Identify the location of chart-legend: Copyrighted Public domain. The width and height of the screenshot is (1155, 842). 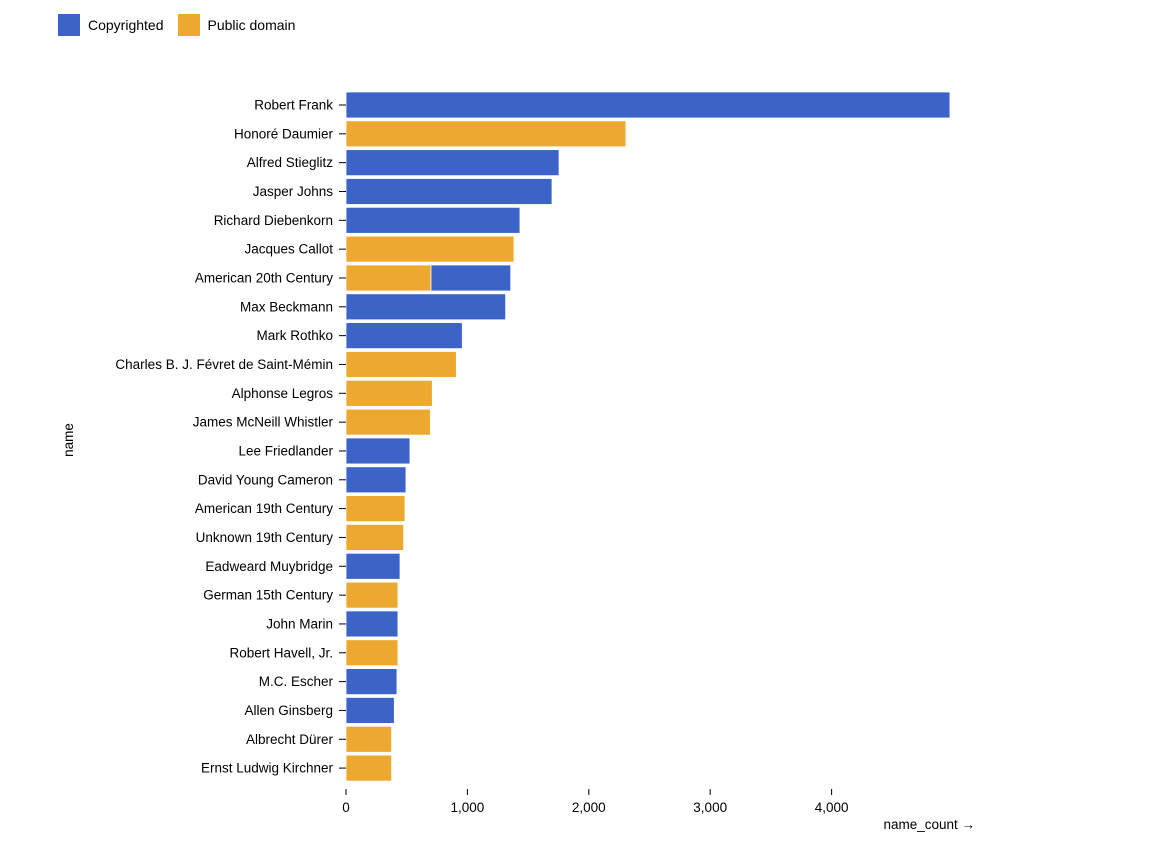
(176, 25).